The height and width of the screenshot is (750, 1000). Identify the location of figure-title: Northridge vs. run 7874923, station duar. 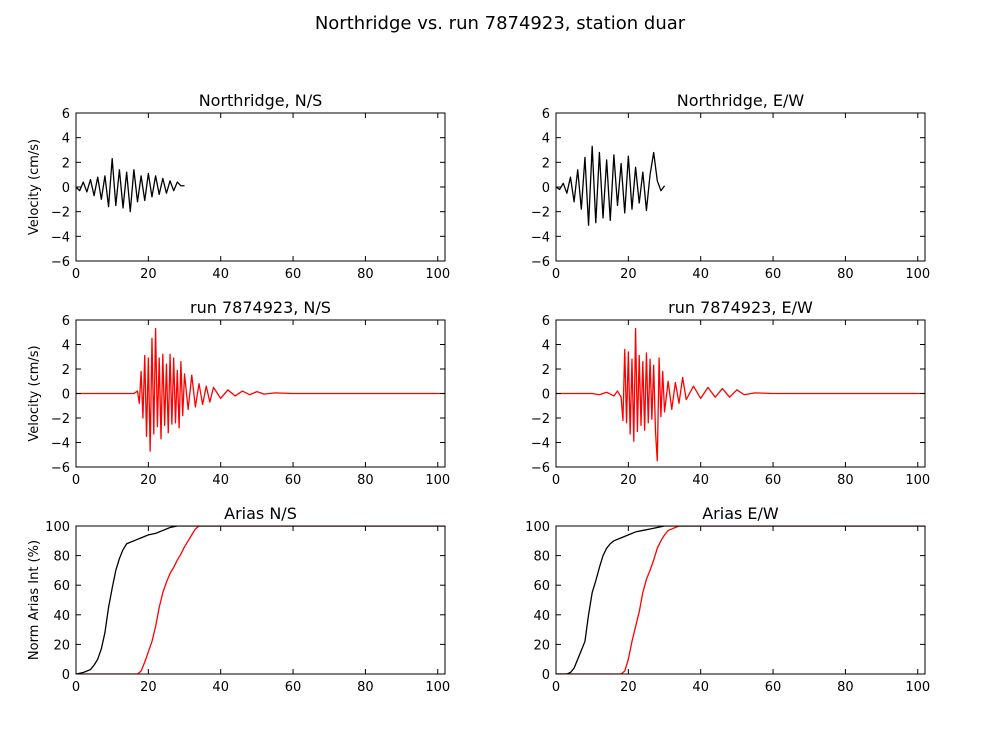
(500, 23).